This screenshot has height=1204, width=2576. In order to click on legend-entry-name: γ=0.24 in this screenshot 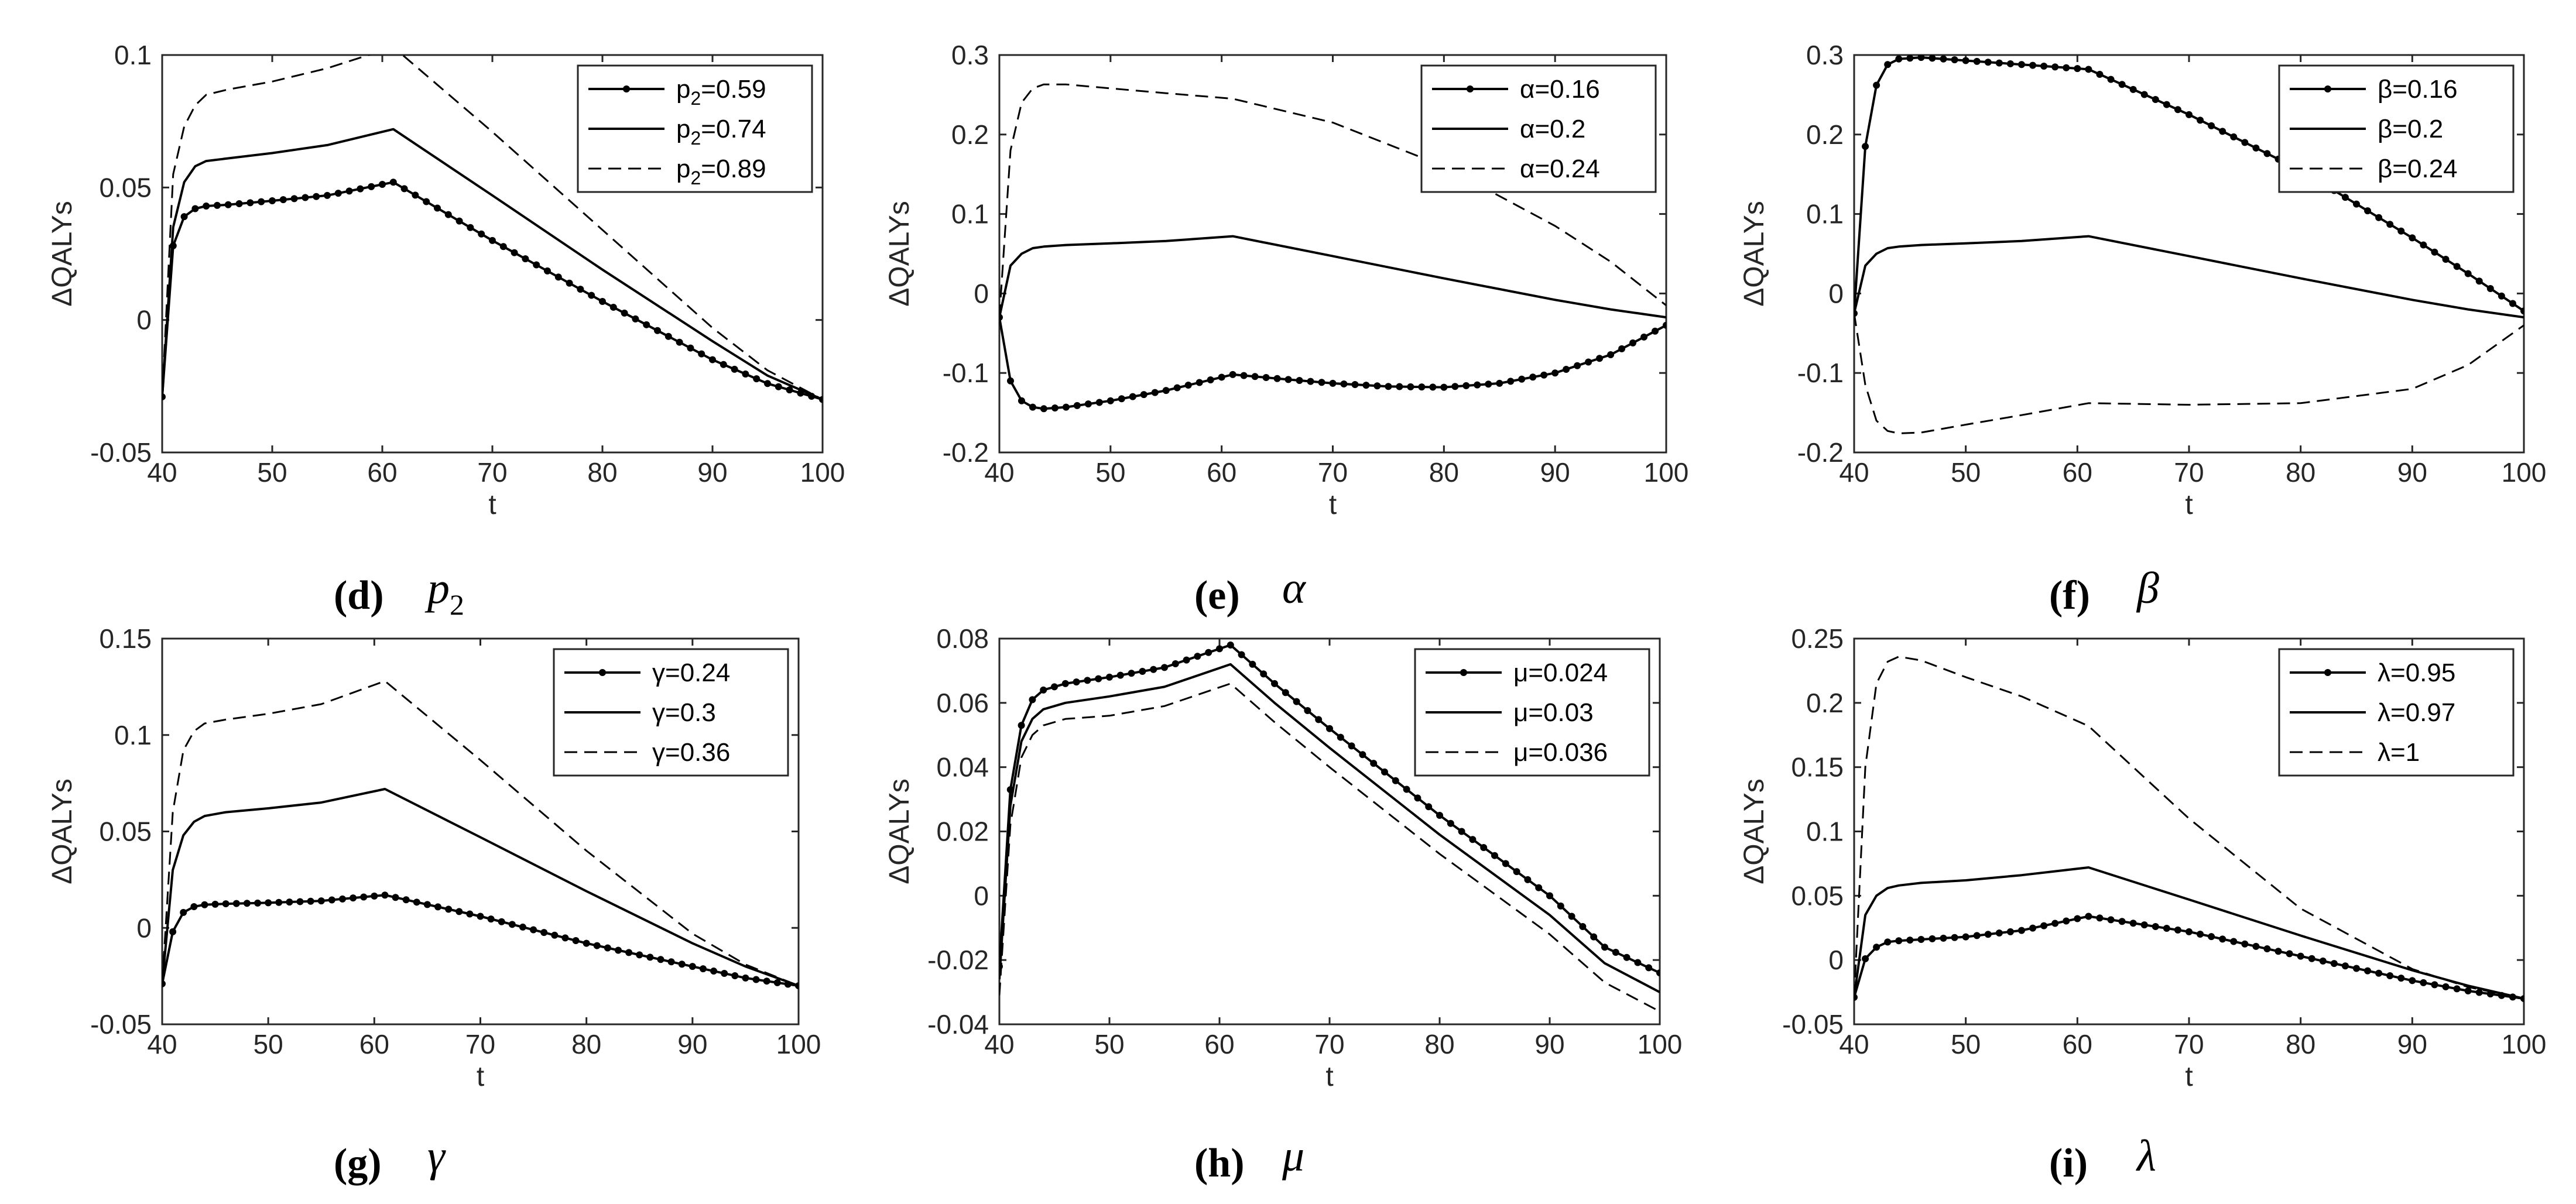, I will do `click(691, 672)`.